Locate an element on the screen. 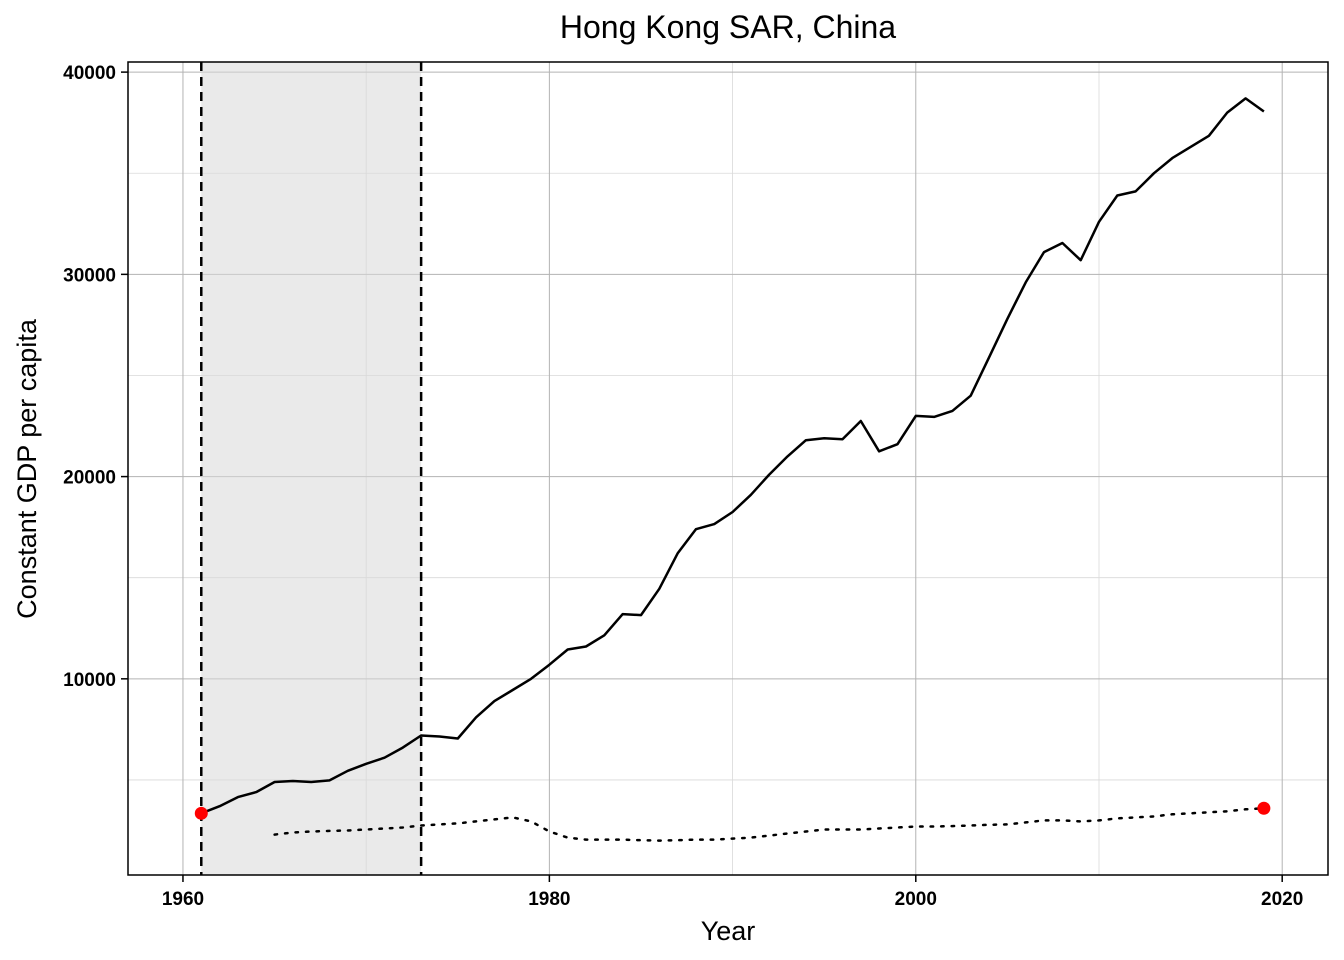  highlight-points is located at coordinates (732, 810).